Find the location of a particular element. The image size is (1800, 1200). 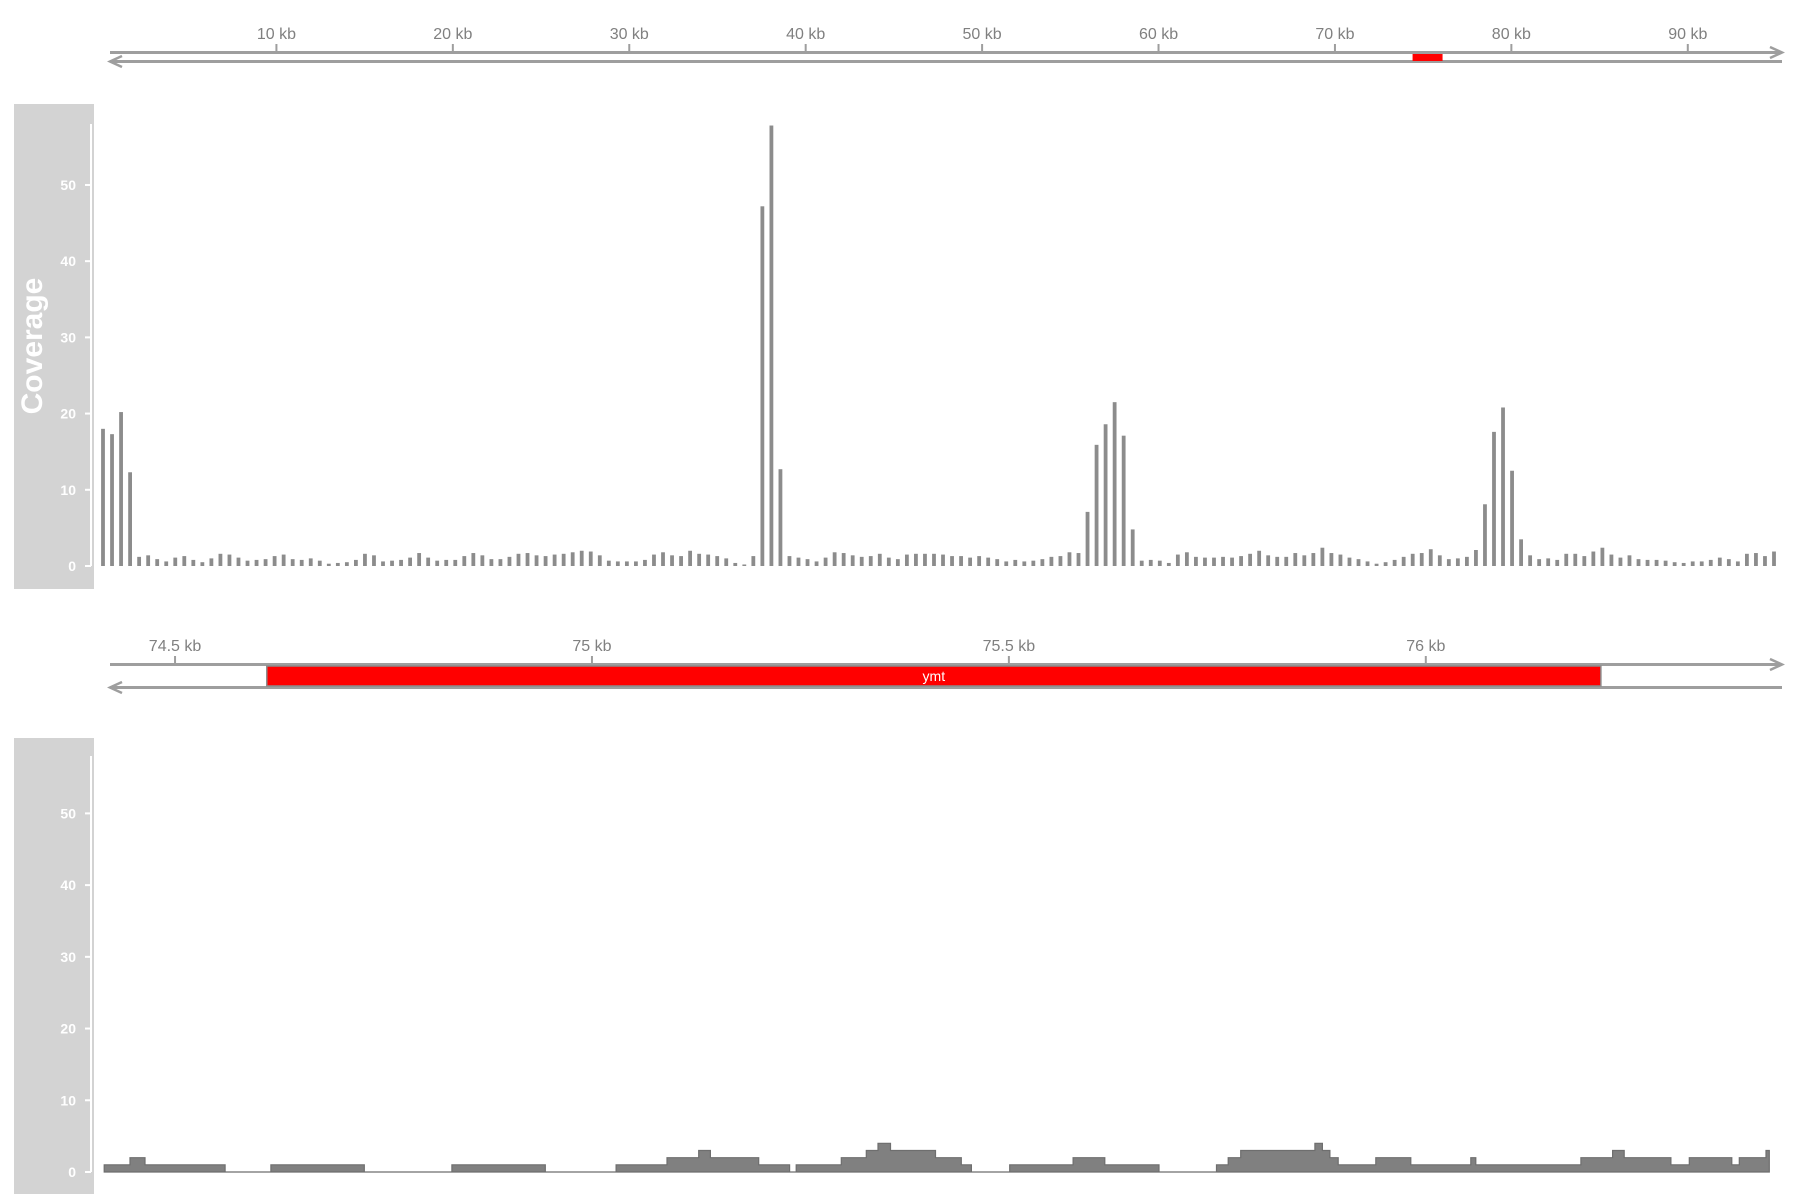

zoom-ytick-label: 50 is located at coordinates (68, 813).